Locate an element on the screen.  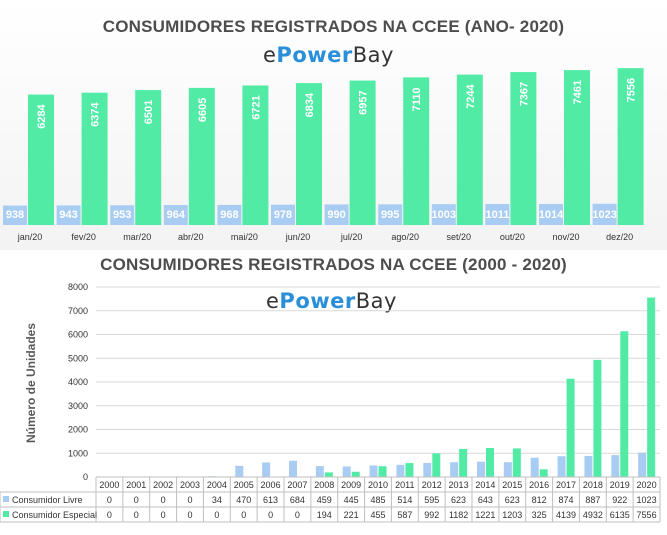
month-tick-label: mai/20 is located at coordinates (244, 237).